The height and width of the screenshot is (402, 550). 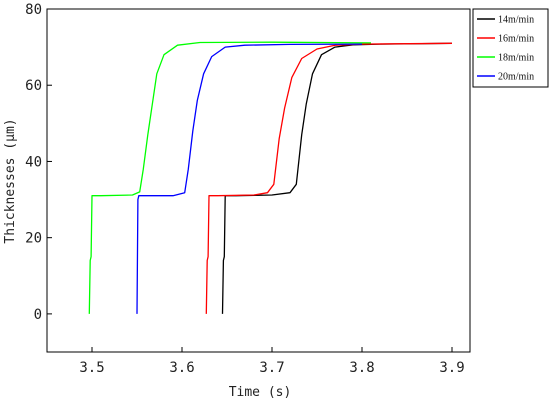 What do you see at coordinates (91, 368) in the screenshot?
I see `x-tick-label: 3.5` at bounding box center [91, 368].